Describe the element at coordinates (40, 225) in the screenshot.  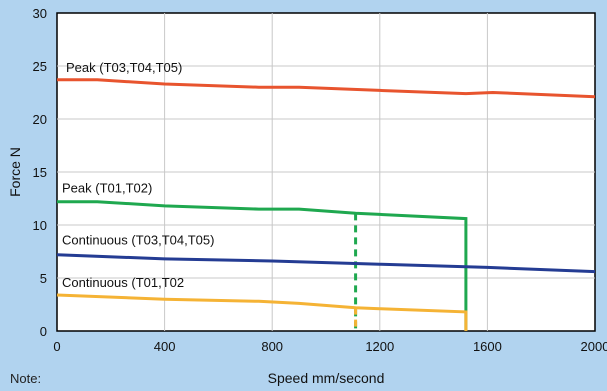
I see `y-tick-label: 10` at that location.